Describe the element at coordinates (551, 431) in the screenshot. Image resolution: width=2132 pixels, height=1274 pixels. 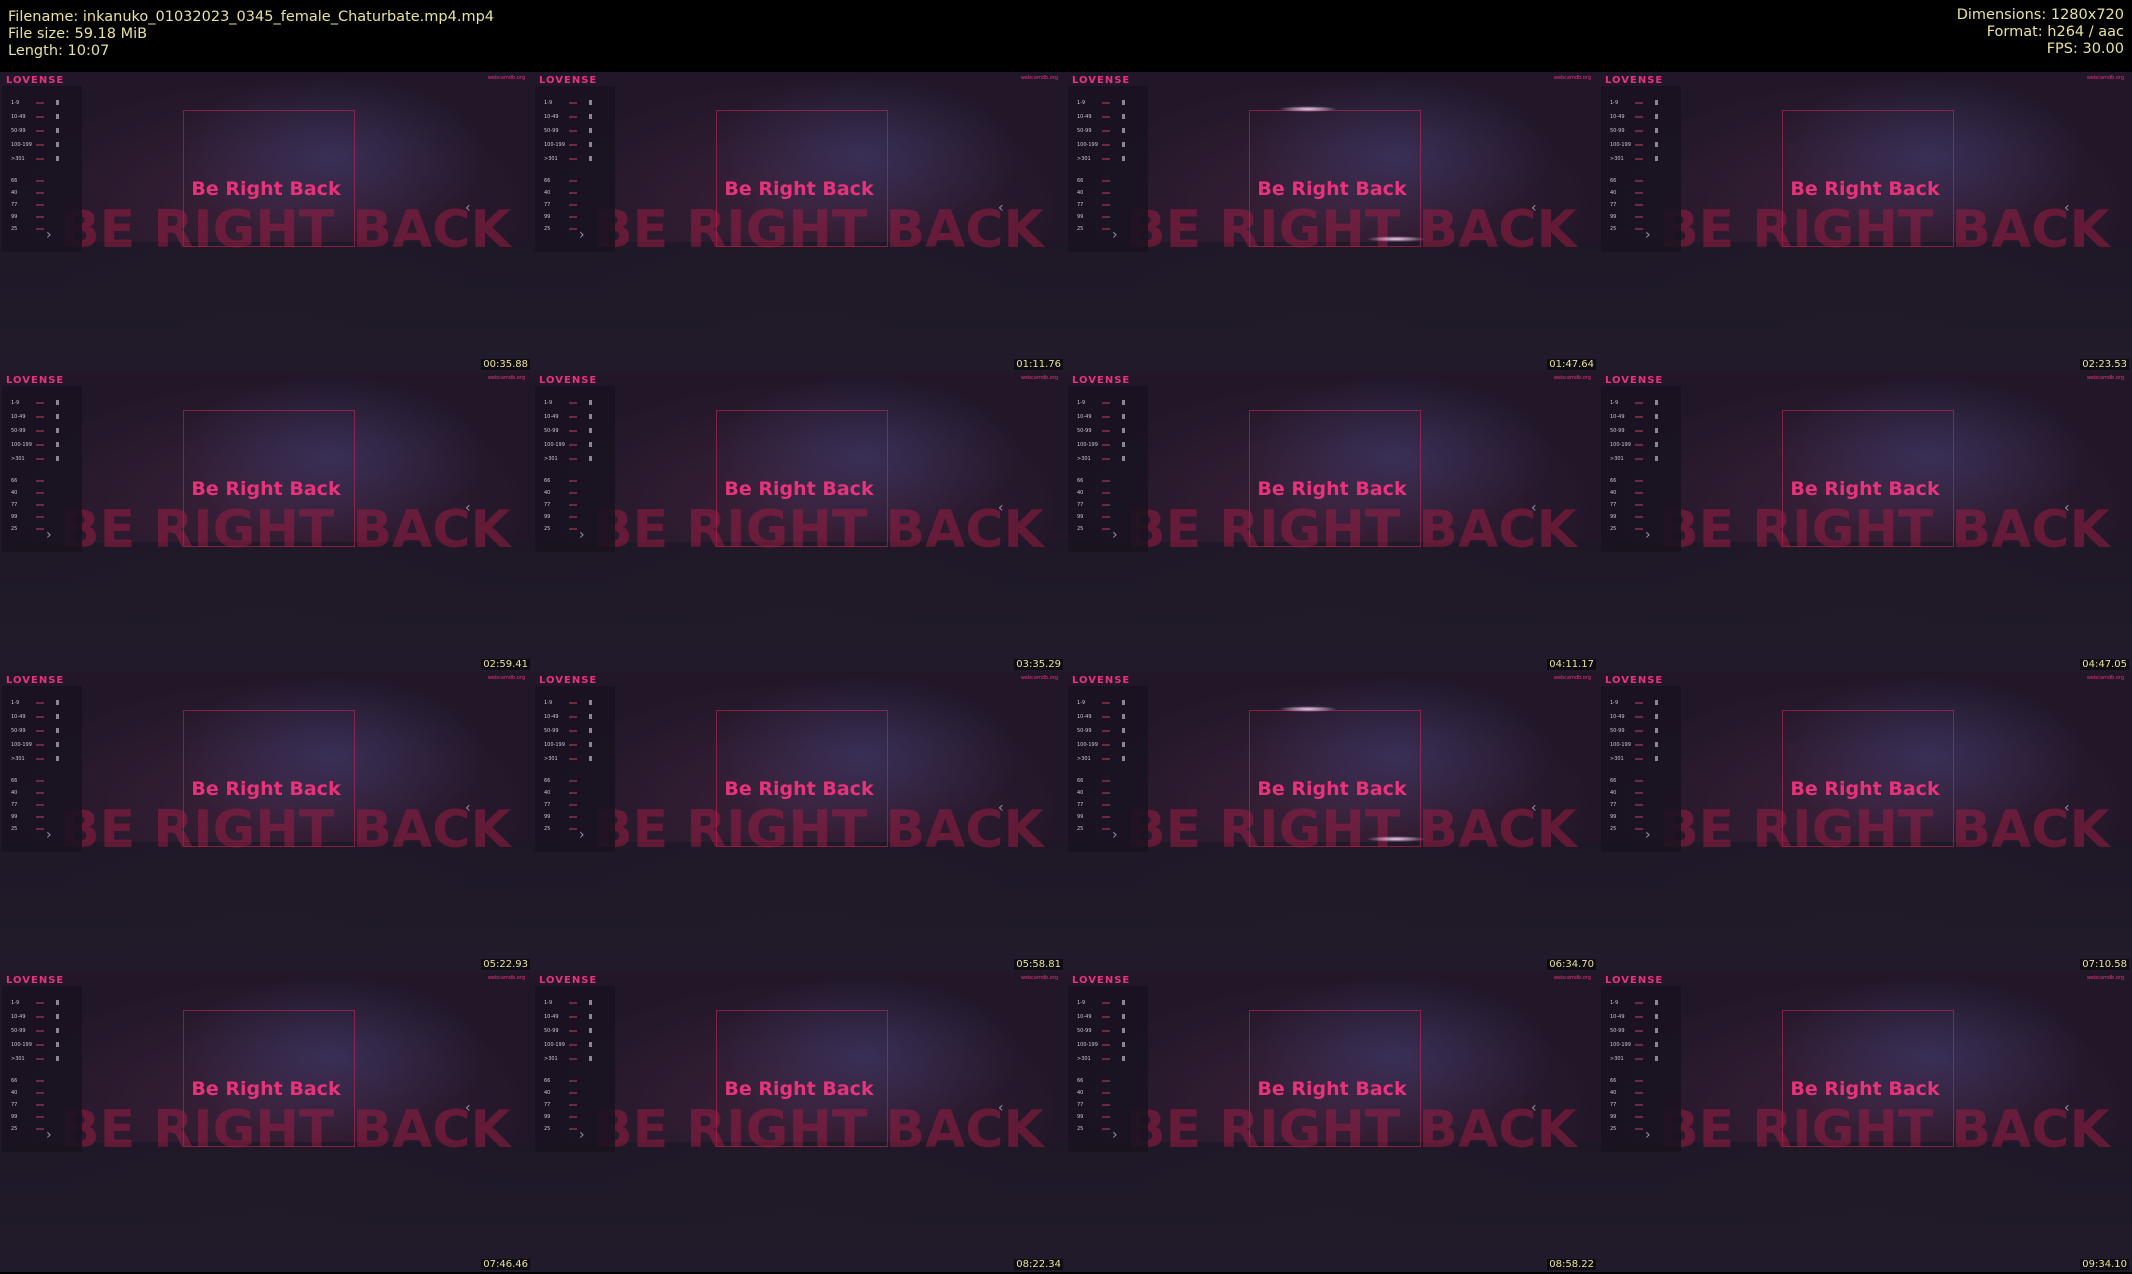
I see `tip-level-label: 50-99` at that location.